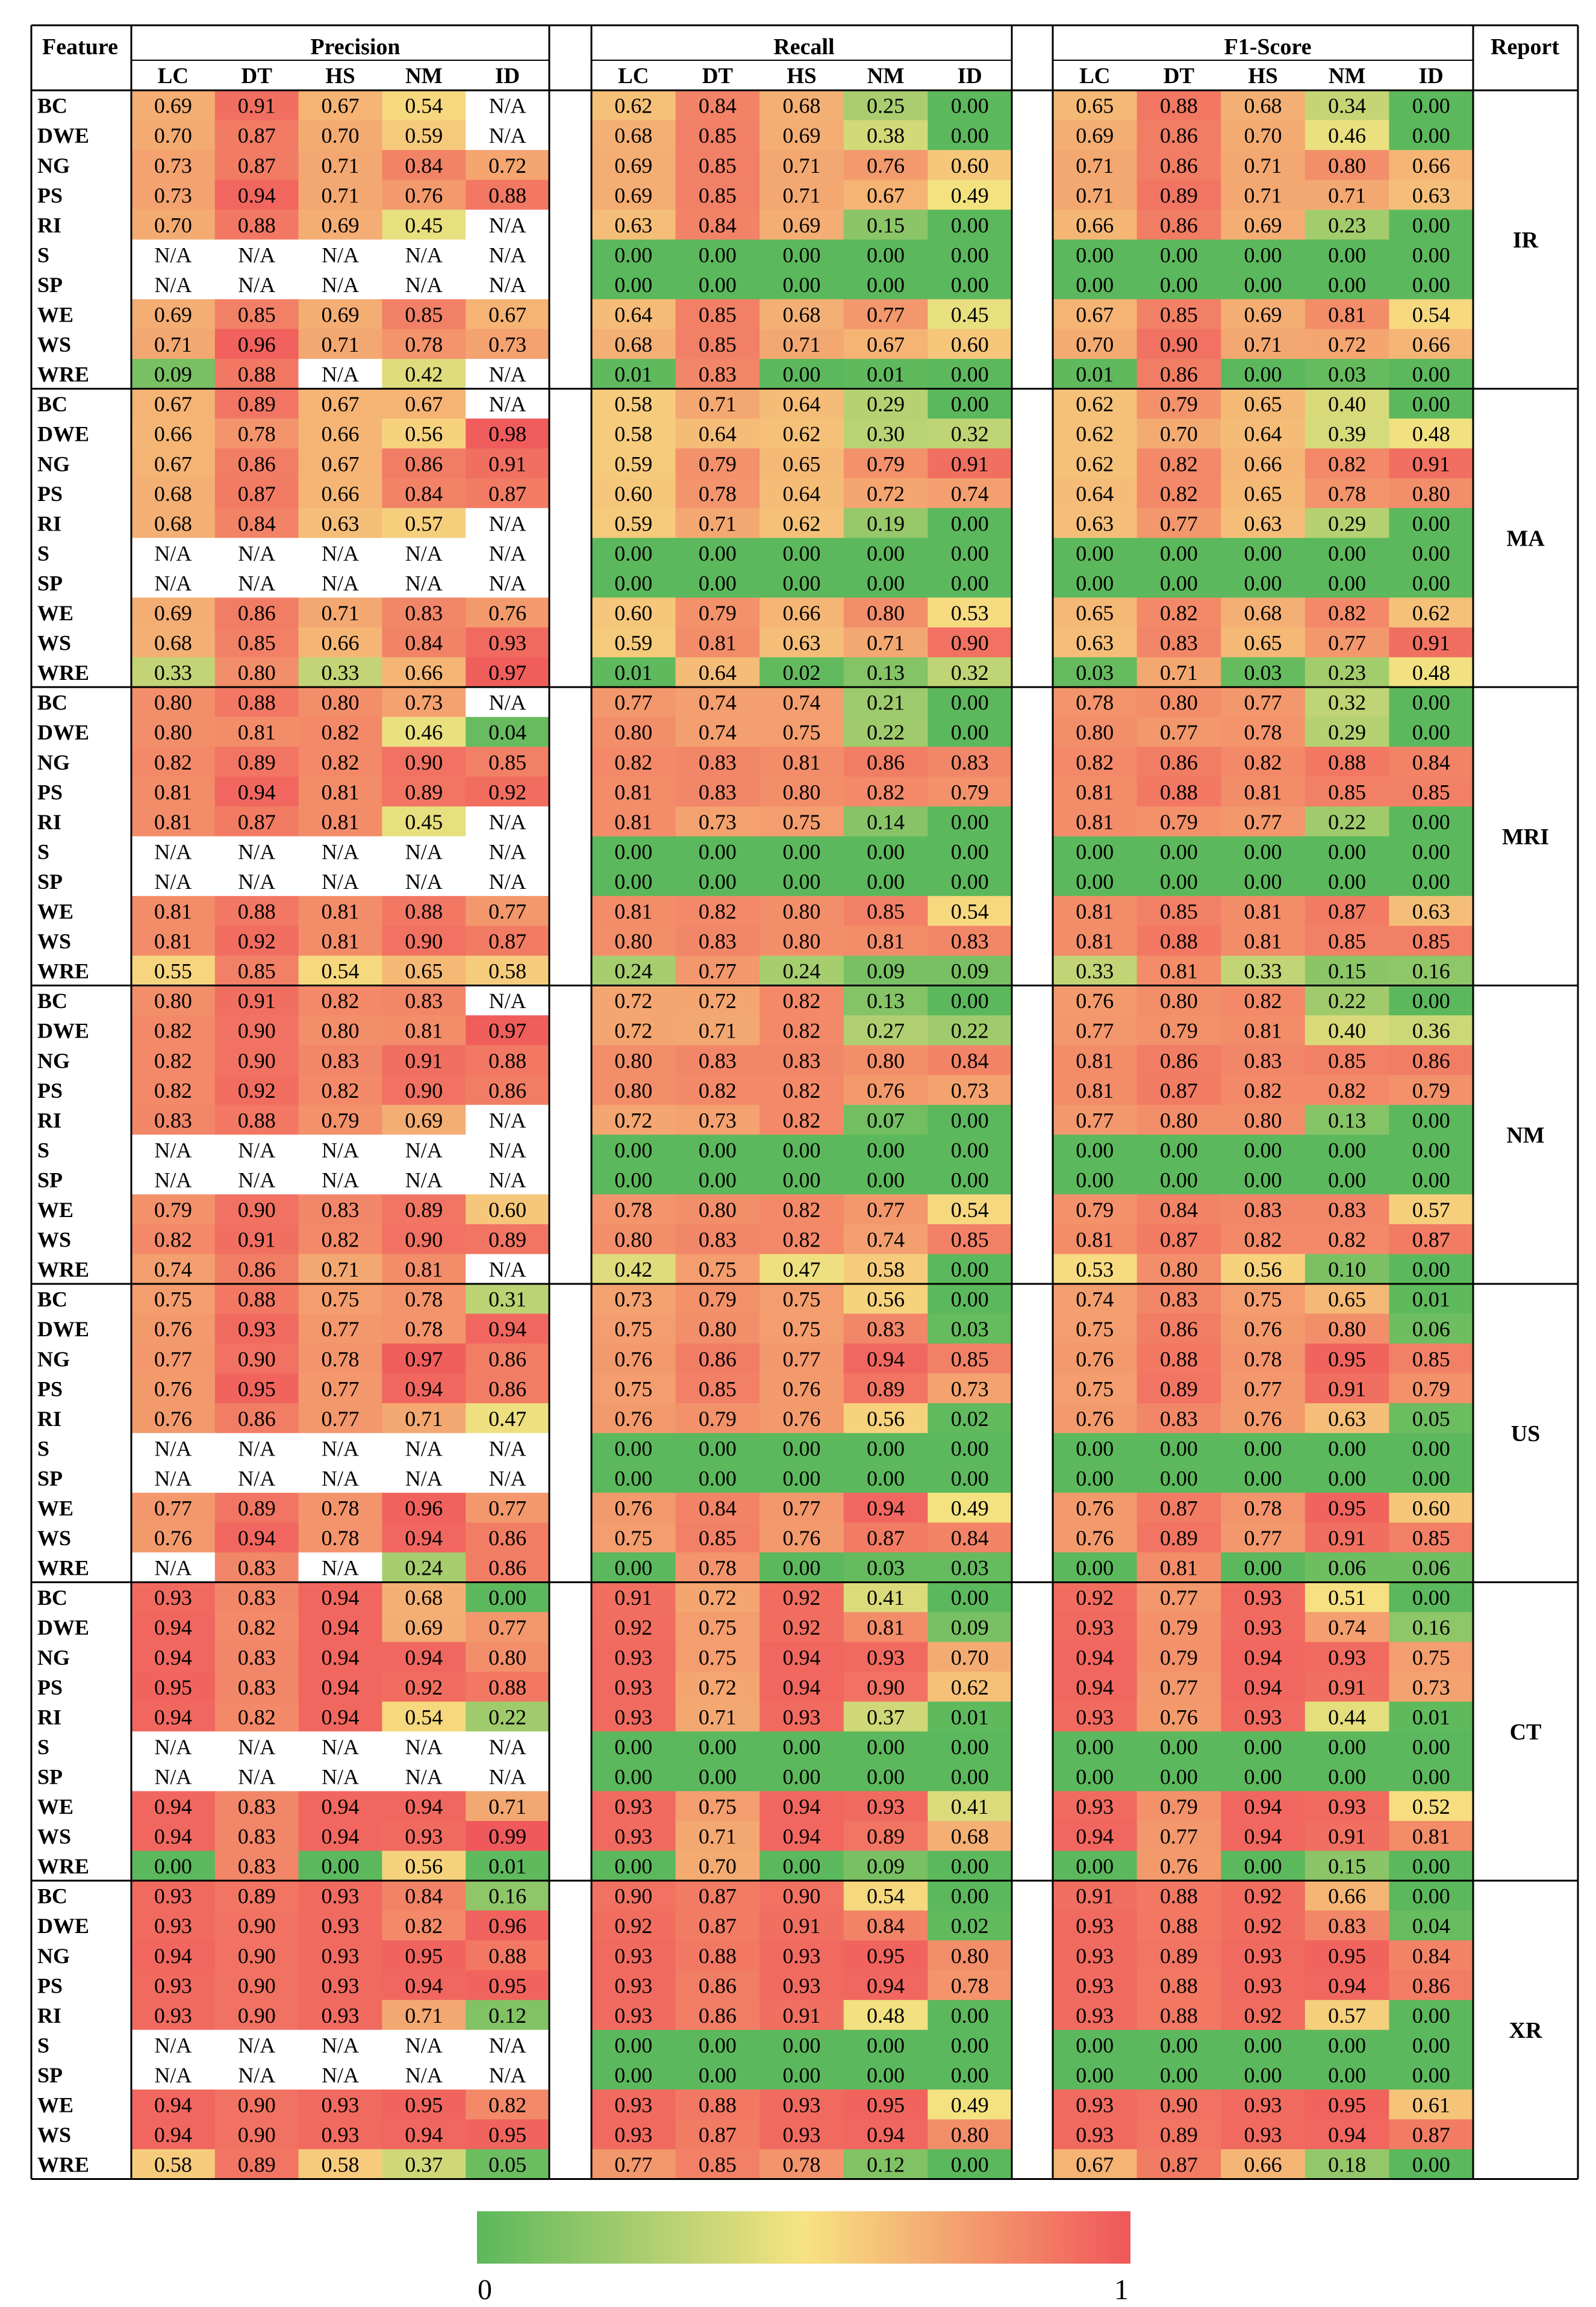 The height and width of the screenshot is (2307, 1596). I want to click on cell-value: 0.60, so click(970, 344).